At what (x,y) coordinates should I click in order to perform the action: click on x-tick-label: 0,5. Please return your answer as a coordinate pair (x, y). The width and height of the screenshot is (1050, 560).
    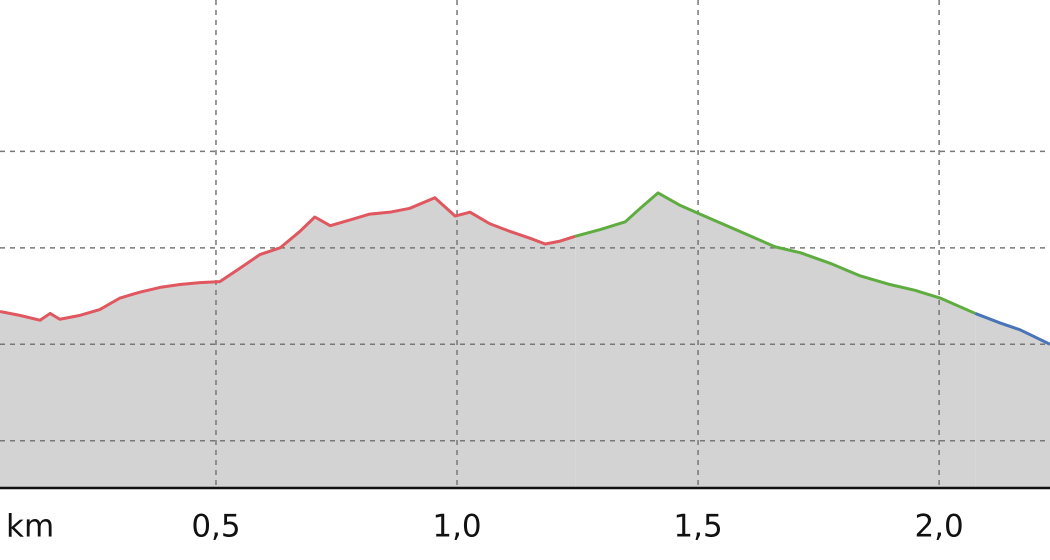
    Looking at the image, I should click on (215, 527).